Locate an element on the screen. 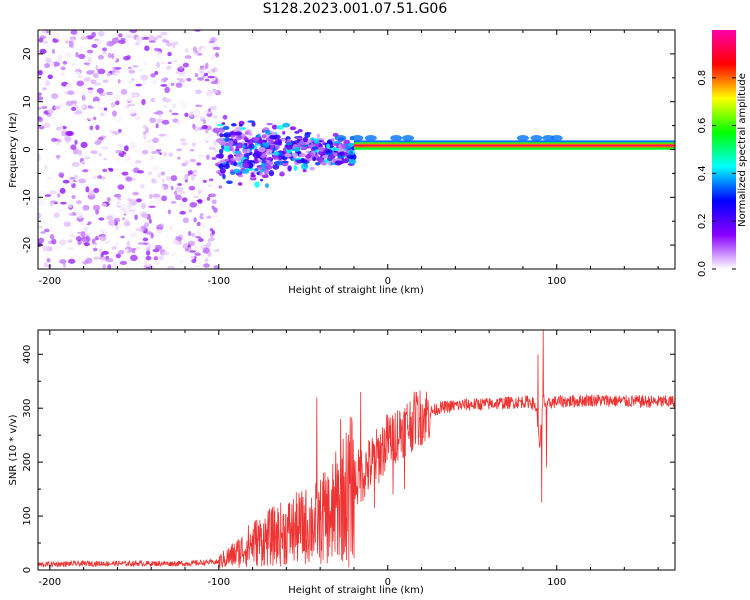 The width and height of the screenshot is (750, 600). snr-y-tick-label: 0 is located at coordinates (27, 570).